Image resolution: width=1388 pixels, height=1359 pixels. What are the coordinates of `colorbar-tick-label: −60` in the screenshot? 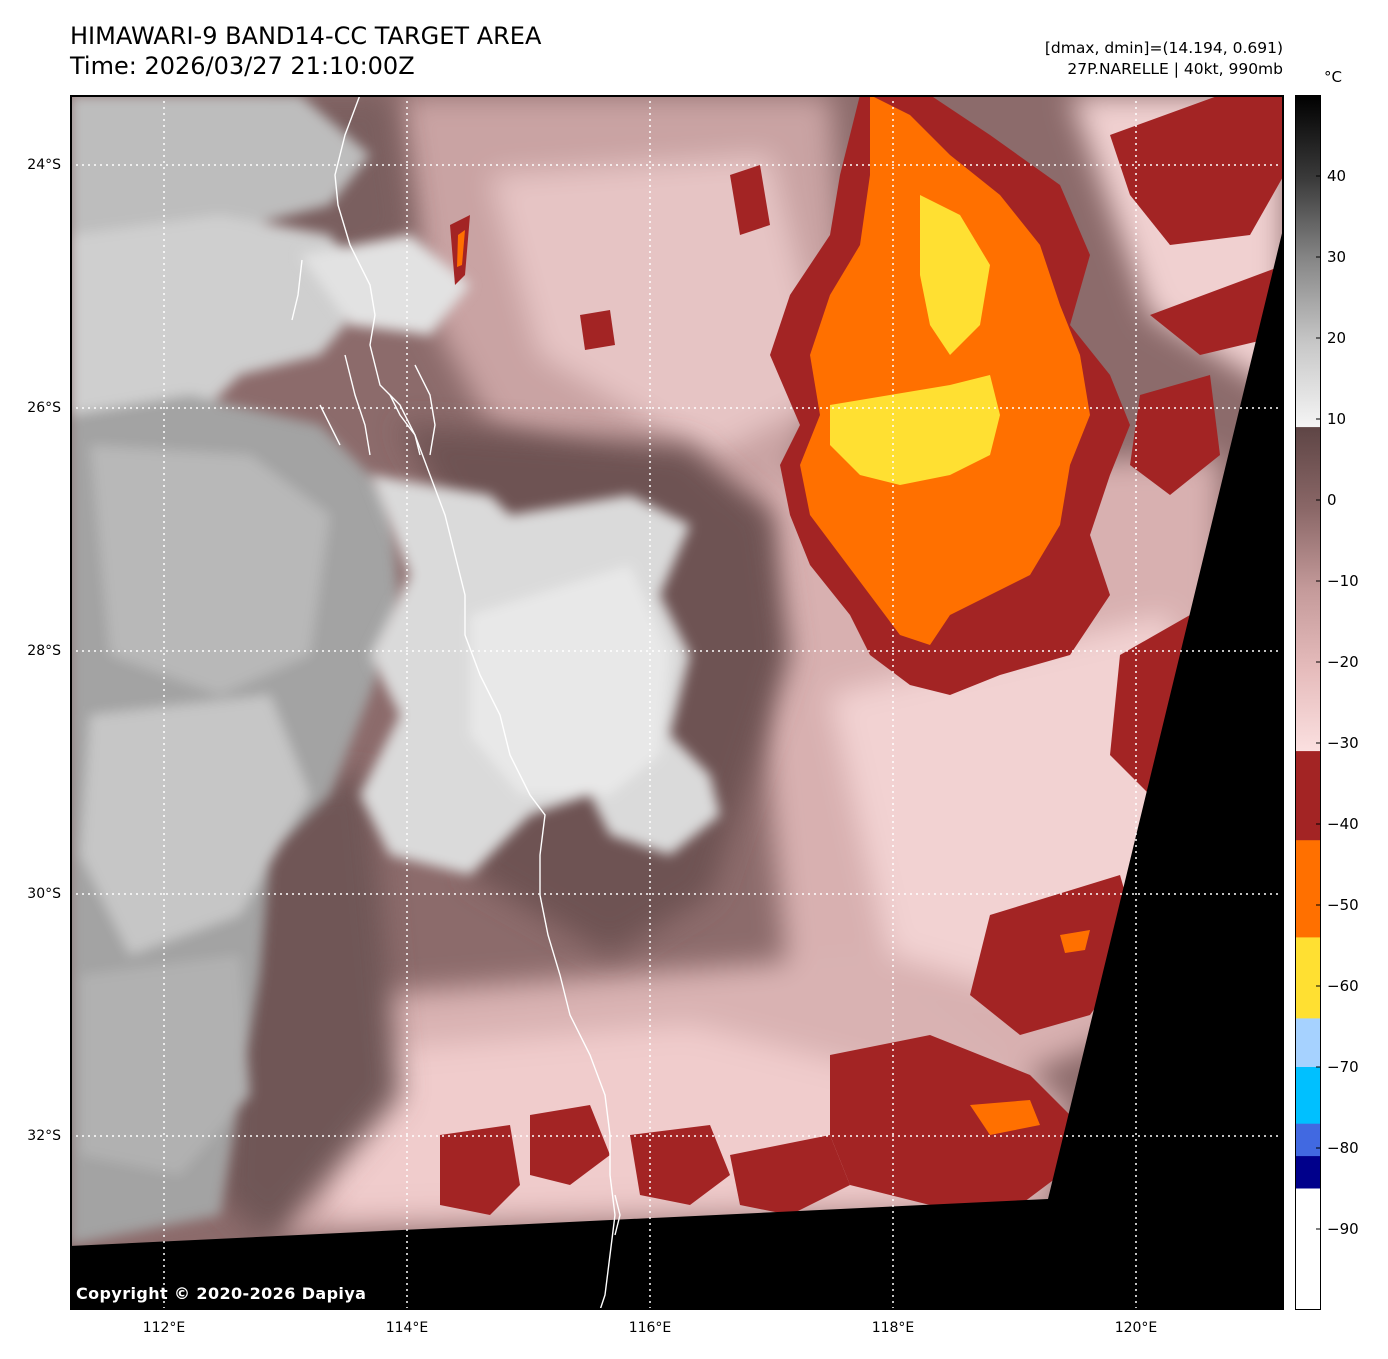 It's located at (1343, 986).